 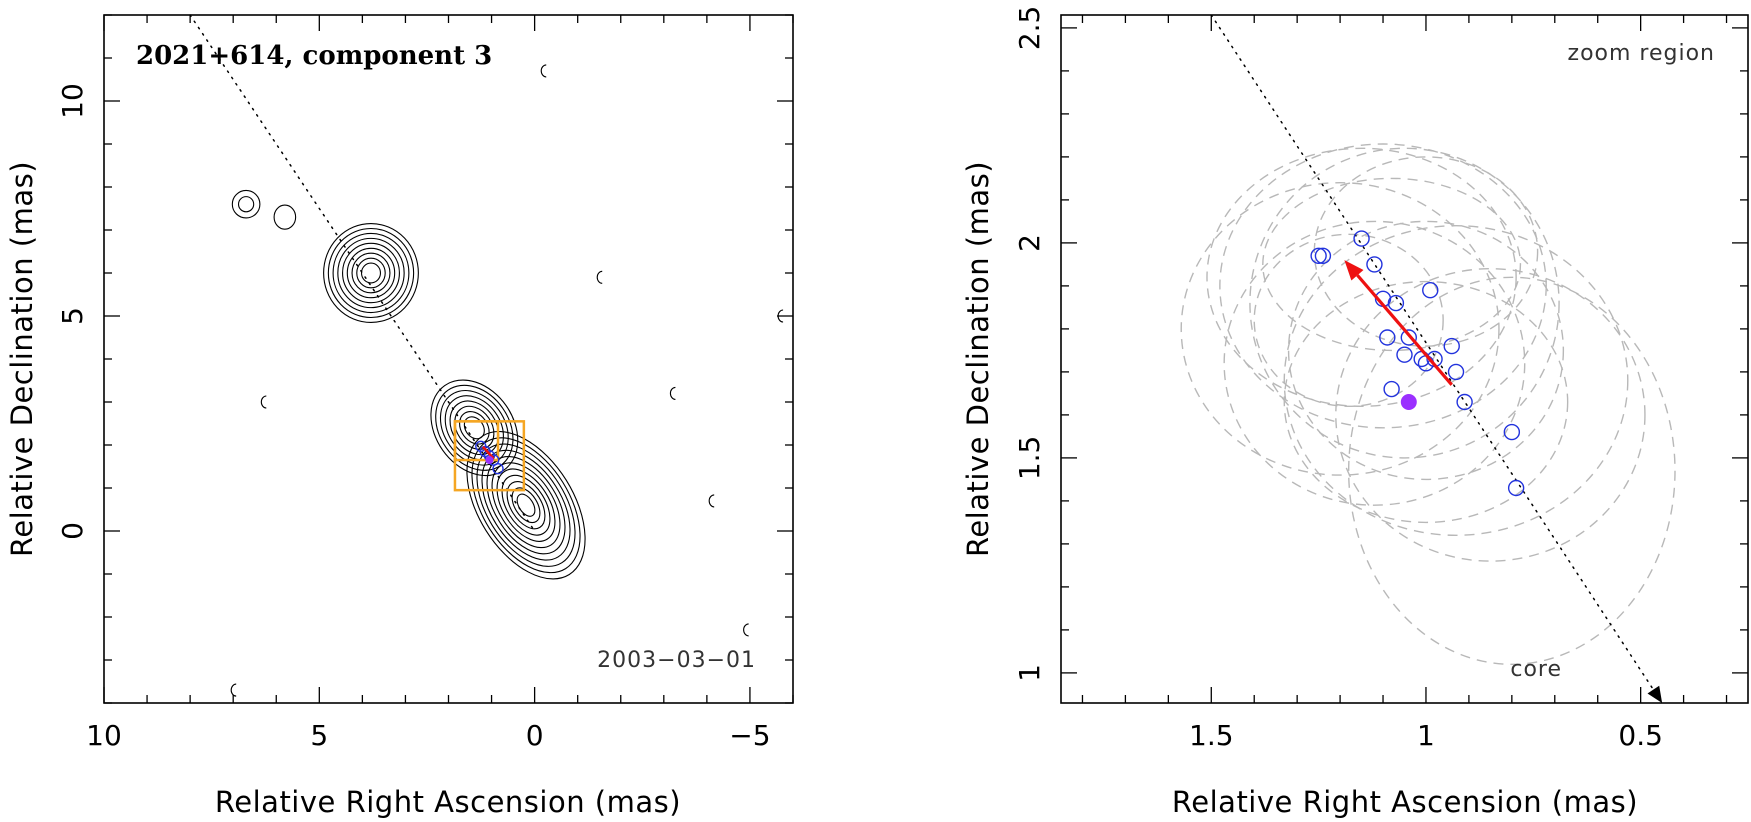 I want to click on x-tick-label: 5, so click(x=319, y=735).